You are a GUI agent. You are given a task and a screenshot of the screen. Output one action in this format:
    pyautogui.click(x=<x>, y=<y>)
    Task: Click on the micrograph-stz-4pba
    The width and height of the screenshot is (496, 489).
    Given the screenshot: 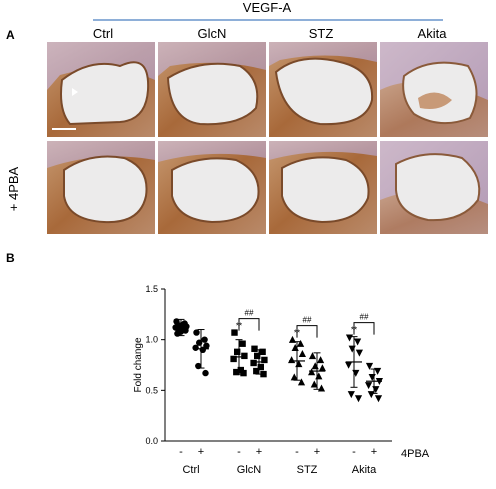 What is the action you would take?
    pyautogui.click(x=323, y=187)
    